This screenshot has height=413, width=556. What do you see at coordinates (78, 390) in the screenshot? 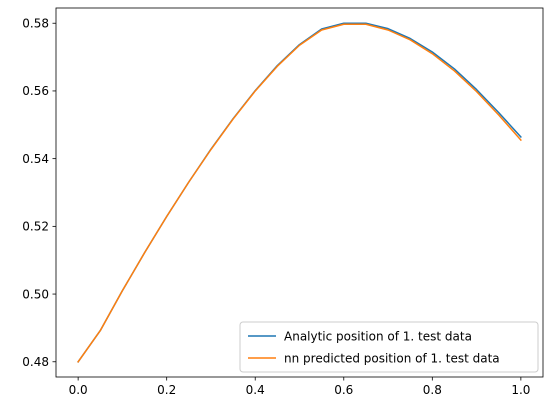
I see `x-tick-label: 0.0` at bounding box center [78, 390].